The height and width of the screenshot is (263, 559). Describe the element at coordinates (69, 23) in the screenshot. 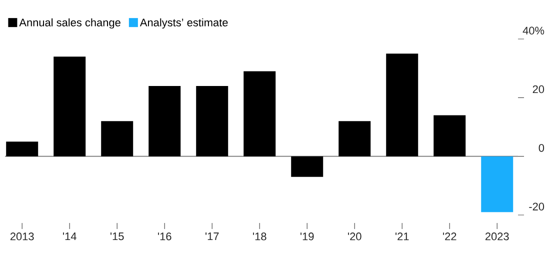

I see `legend-label: Annual sales change` at that location.